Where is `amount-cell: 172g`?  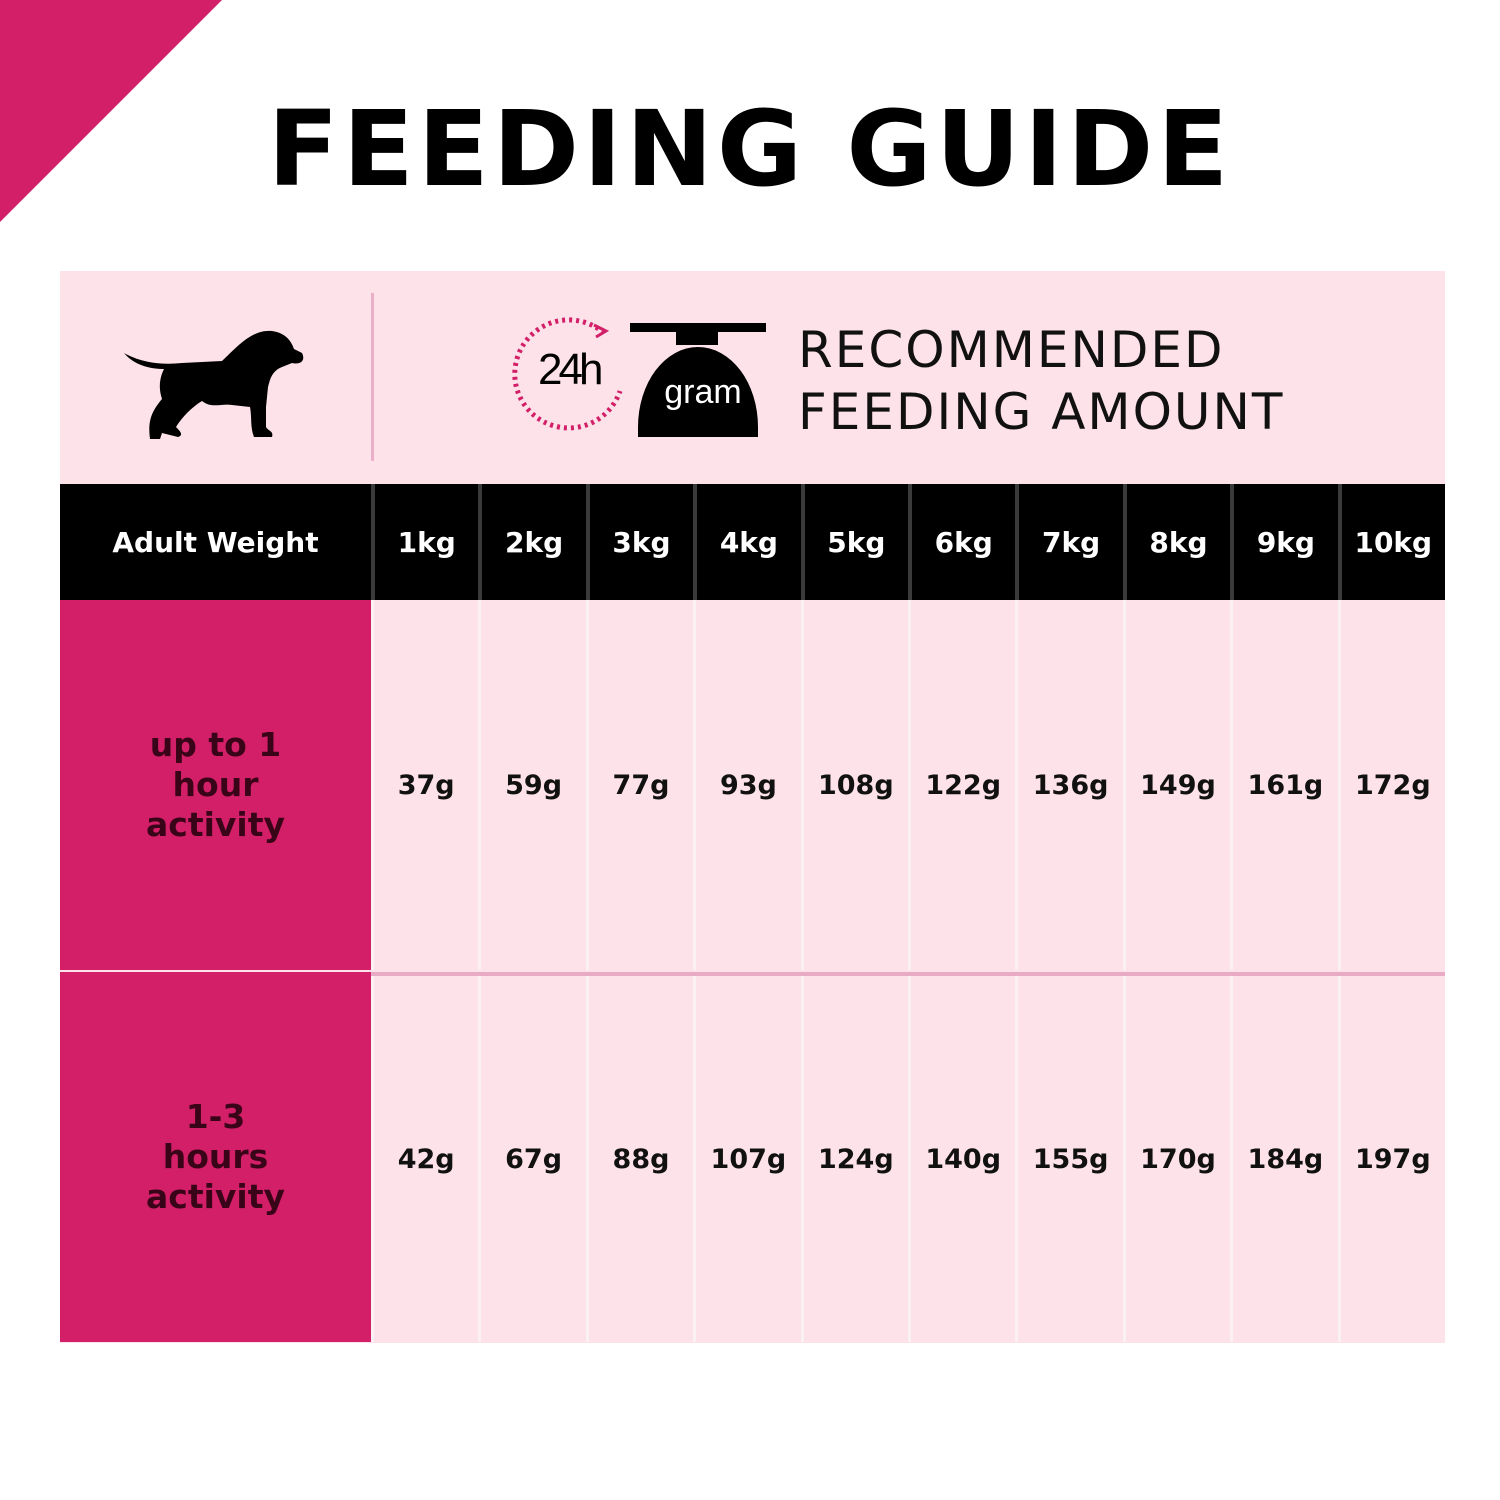
amount-cell: 172g is located at coordinates (1391, 785).